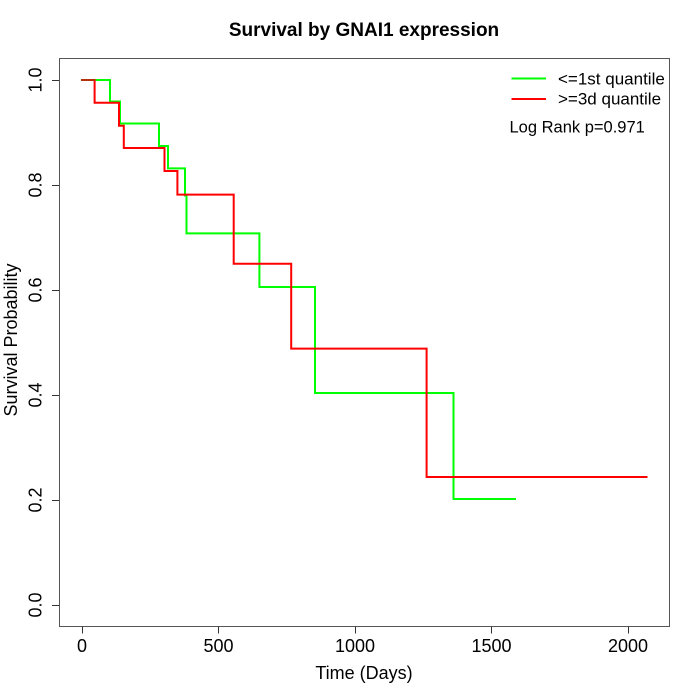 The height and width of the screenshot is (700, 700). What do you see at coordinates (82, 646) in the screenshot?
I see `svg-text: 0` at bounding box center [82, 646].